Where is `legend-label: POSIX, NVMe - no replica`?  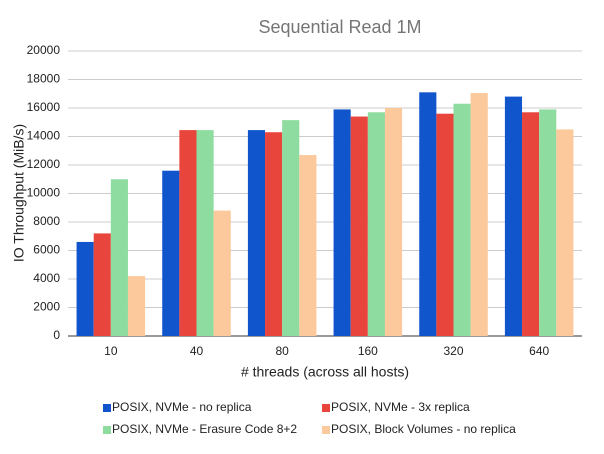 legend-label: POSIX, NVMe - no replica is located at coordinates (182, 407).